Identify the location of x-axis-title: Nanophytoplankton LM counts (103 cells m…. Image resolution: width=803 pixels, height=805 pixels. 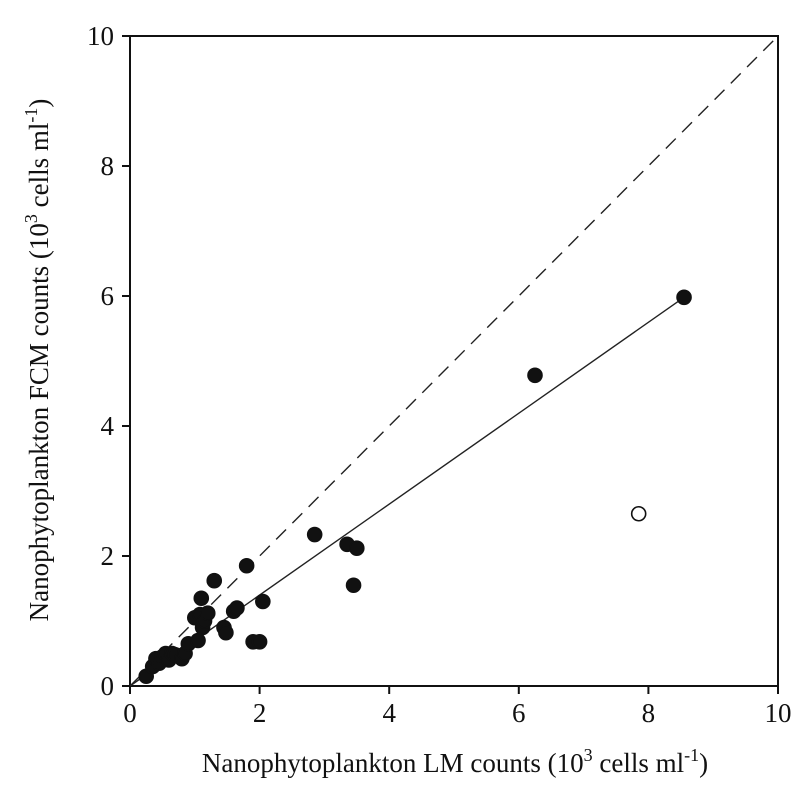
(455, 761).